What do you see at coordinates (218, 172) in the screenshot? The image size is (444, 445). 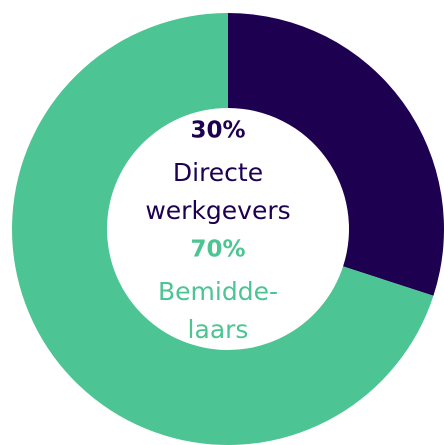 I see `category-label: Directe` at bounding box center [218, 172].